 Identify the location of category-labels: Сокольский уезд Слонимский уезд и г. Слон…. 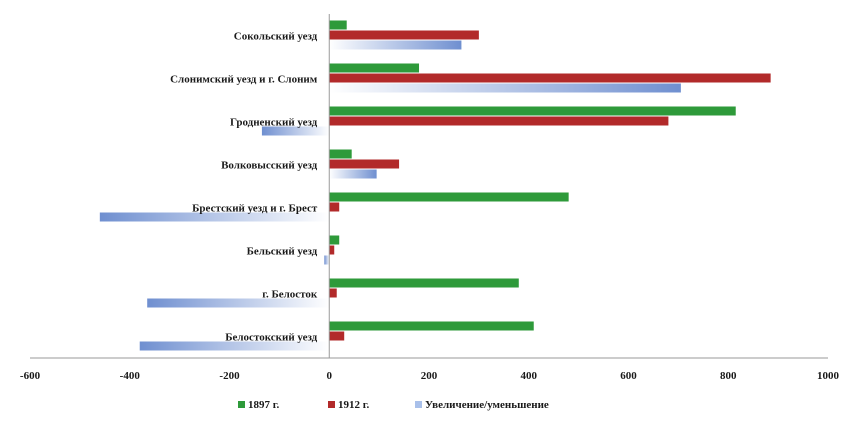
(244, 187).